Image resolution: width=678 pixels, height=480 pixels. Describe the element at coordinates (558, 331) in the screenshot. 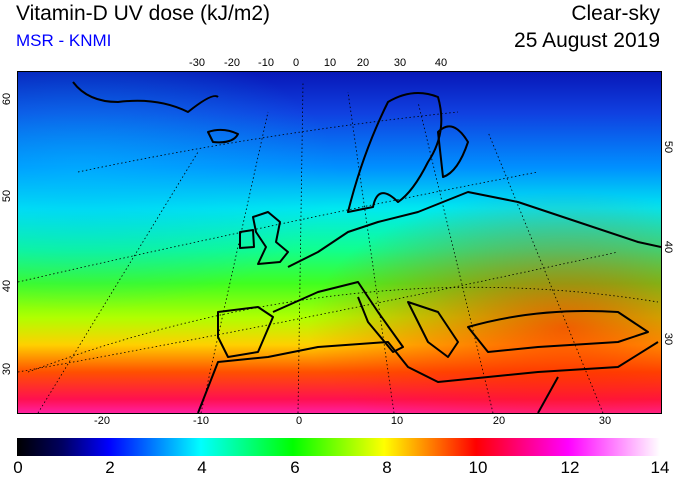

I see `turkey-coast` at that location.